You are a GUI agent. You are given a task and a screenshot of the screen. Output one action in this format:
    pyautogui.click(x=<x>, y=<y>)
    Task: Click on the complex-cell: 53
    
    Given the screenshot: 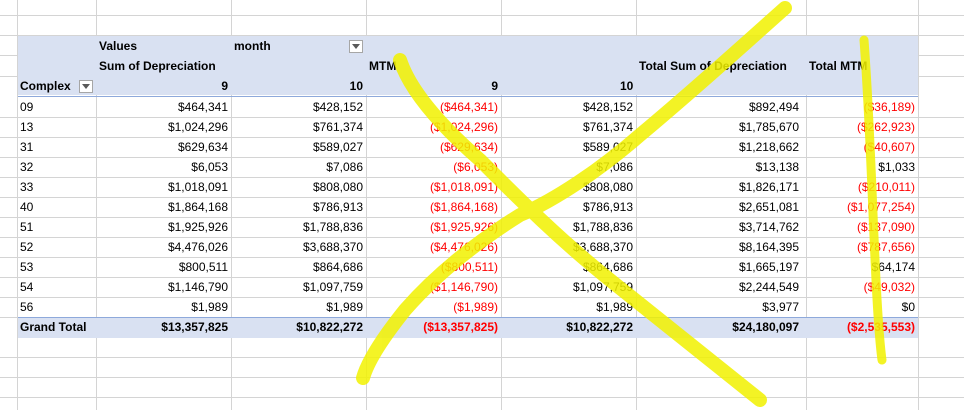 What is the action you would take?
    pyautogui.click(x=27, y=267)
    